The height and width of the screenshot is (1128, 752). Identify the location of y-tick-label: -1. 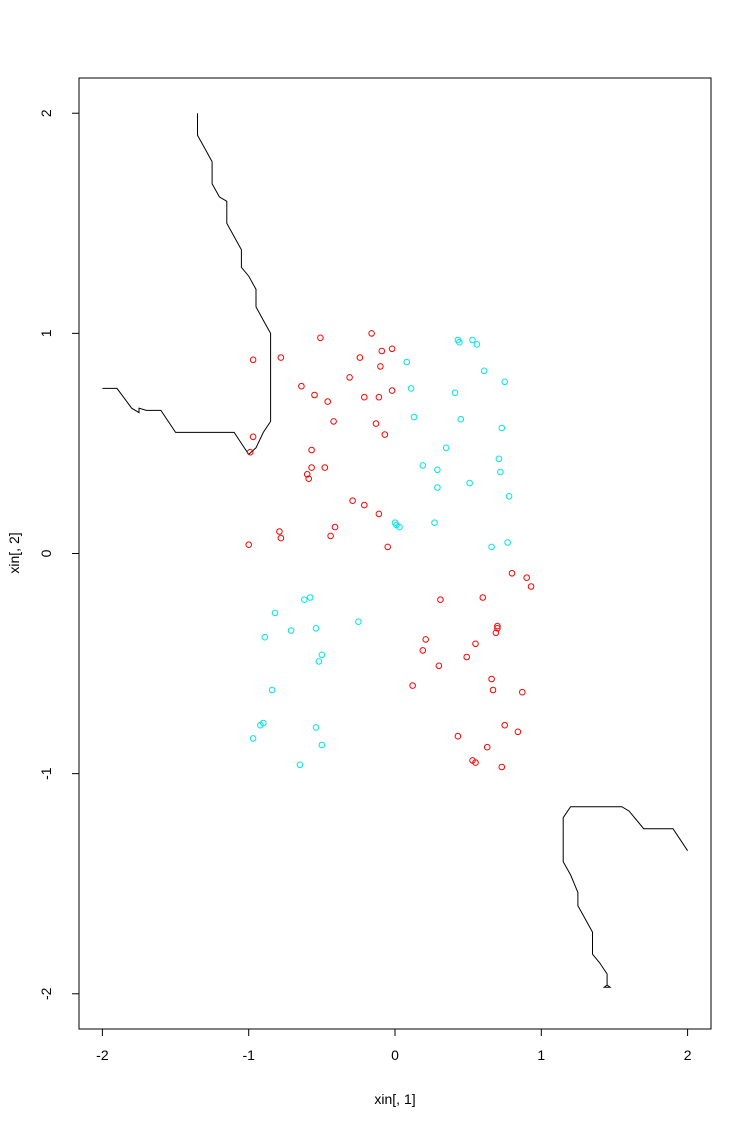
(46, 773).